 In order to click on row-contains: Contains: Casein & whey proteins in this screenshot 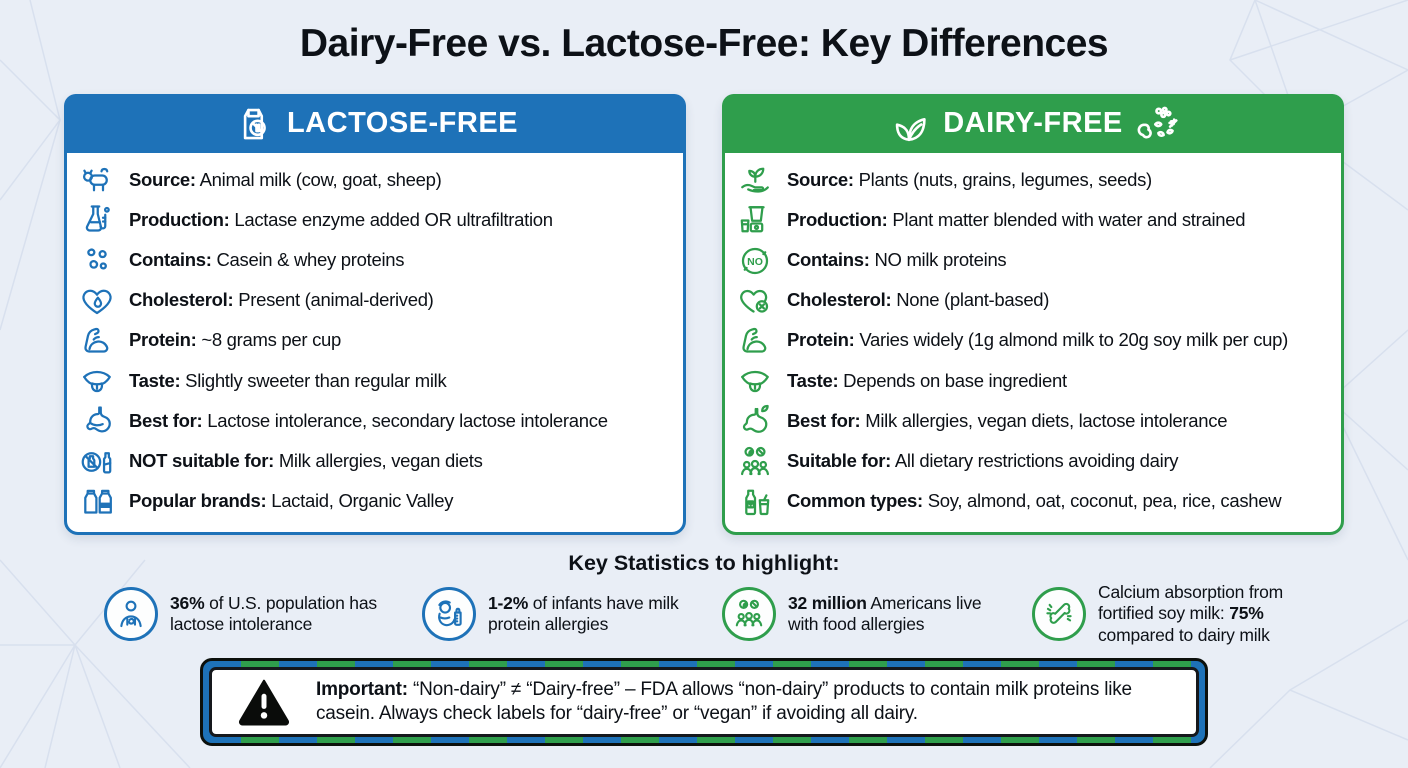, I will do `click(374, 261)`.